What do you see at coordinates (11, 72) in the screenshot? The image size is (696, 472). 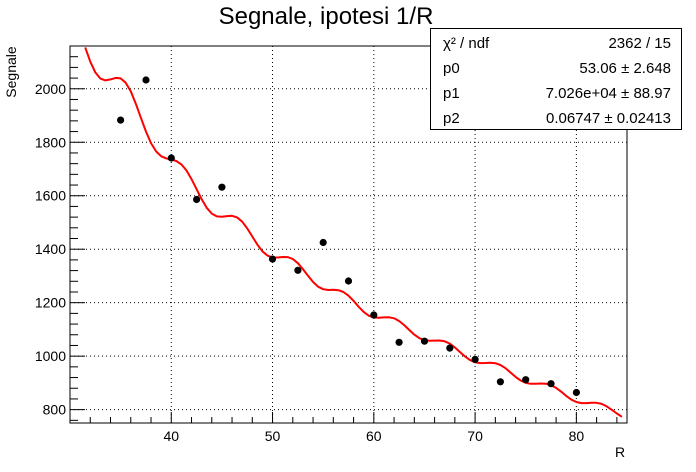 I see `y-axis-label: Segnale` at bounding box center [11, 72].